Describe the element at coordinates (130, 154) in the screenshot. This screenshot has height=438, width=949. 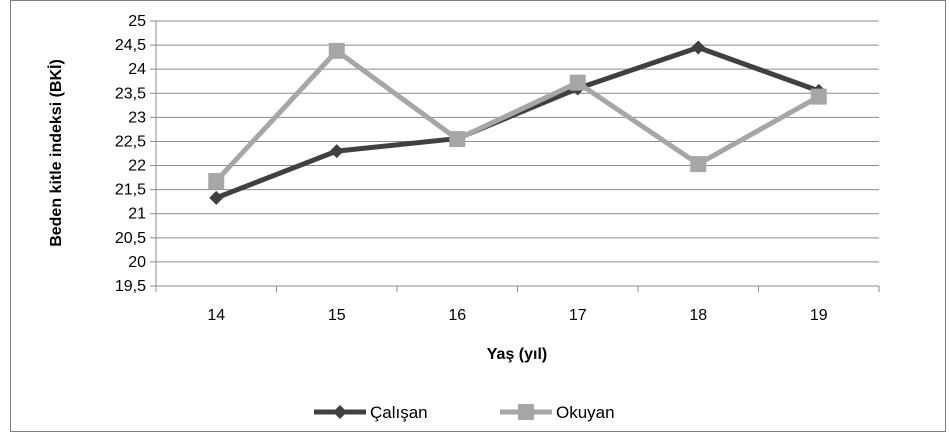
I see `y-tick-labels: 19,5 20 20,5 21 21,5 22 22,5 23 23,5 24 24,5 25` at that location.